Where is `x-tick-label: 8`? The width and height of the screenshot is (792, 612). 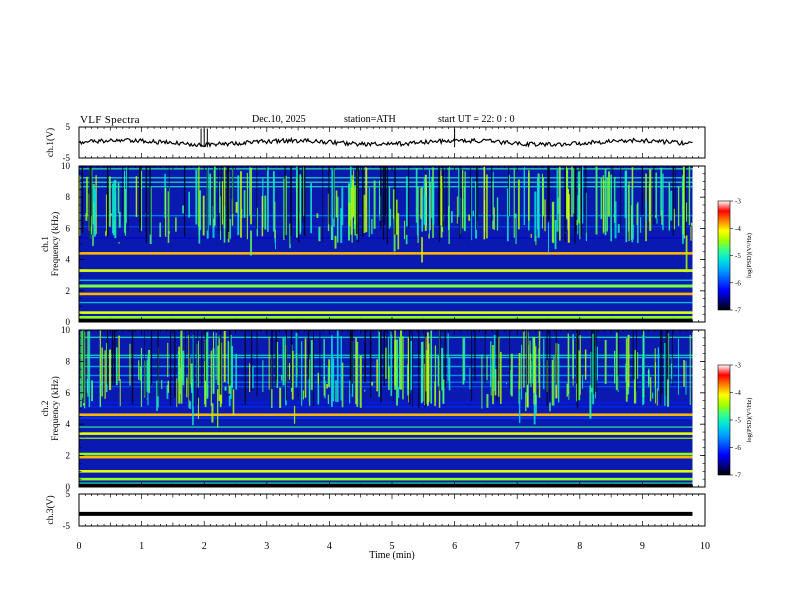
x-tick-label: 8 is located at coordinates (579, 546).